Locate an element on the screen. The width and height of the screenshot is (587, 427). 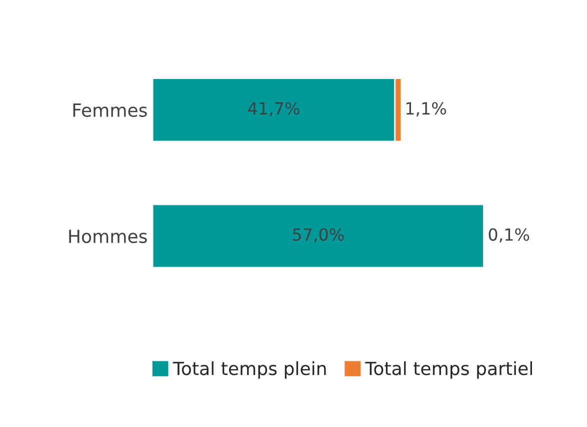
y-tick-label: Femmes is located at coordinates (110, 110).